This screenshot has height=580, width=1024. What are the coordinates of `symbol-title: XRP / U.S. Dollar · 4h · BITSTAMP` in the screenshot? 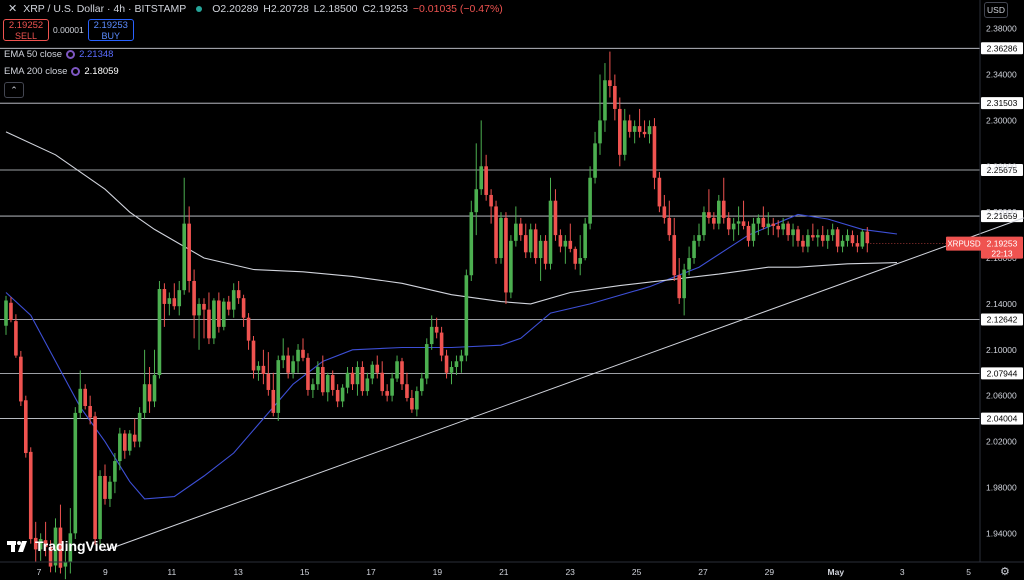 It's located at (105, 8).